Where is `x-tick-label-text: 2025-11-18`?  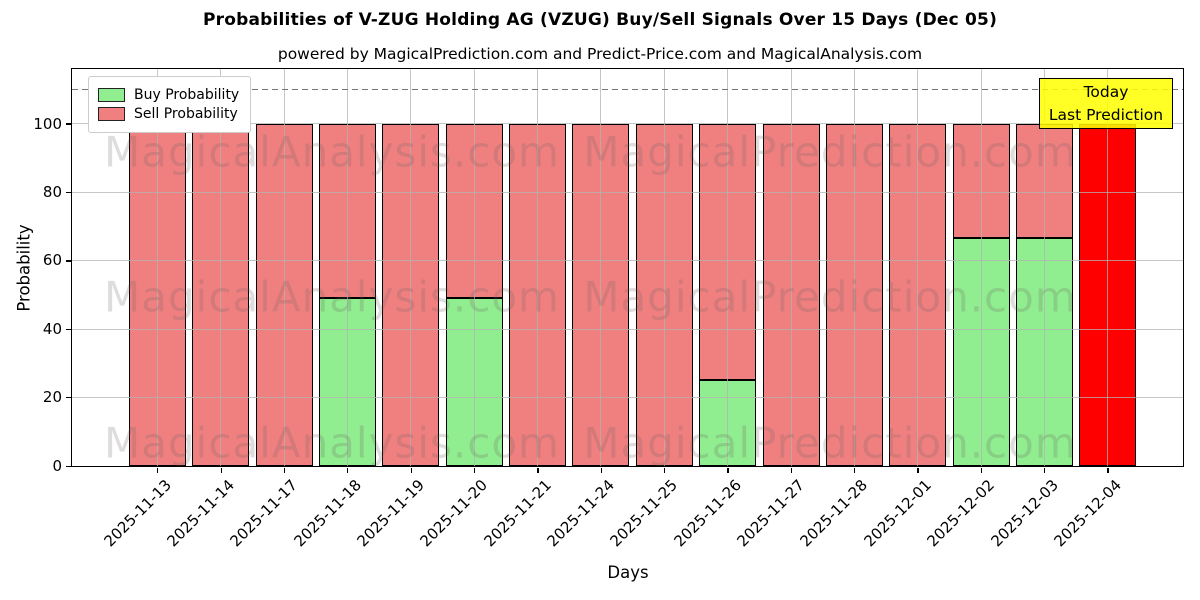
x-tick-label-text: 2025-11-18 is located at coordinates (327, 513).